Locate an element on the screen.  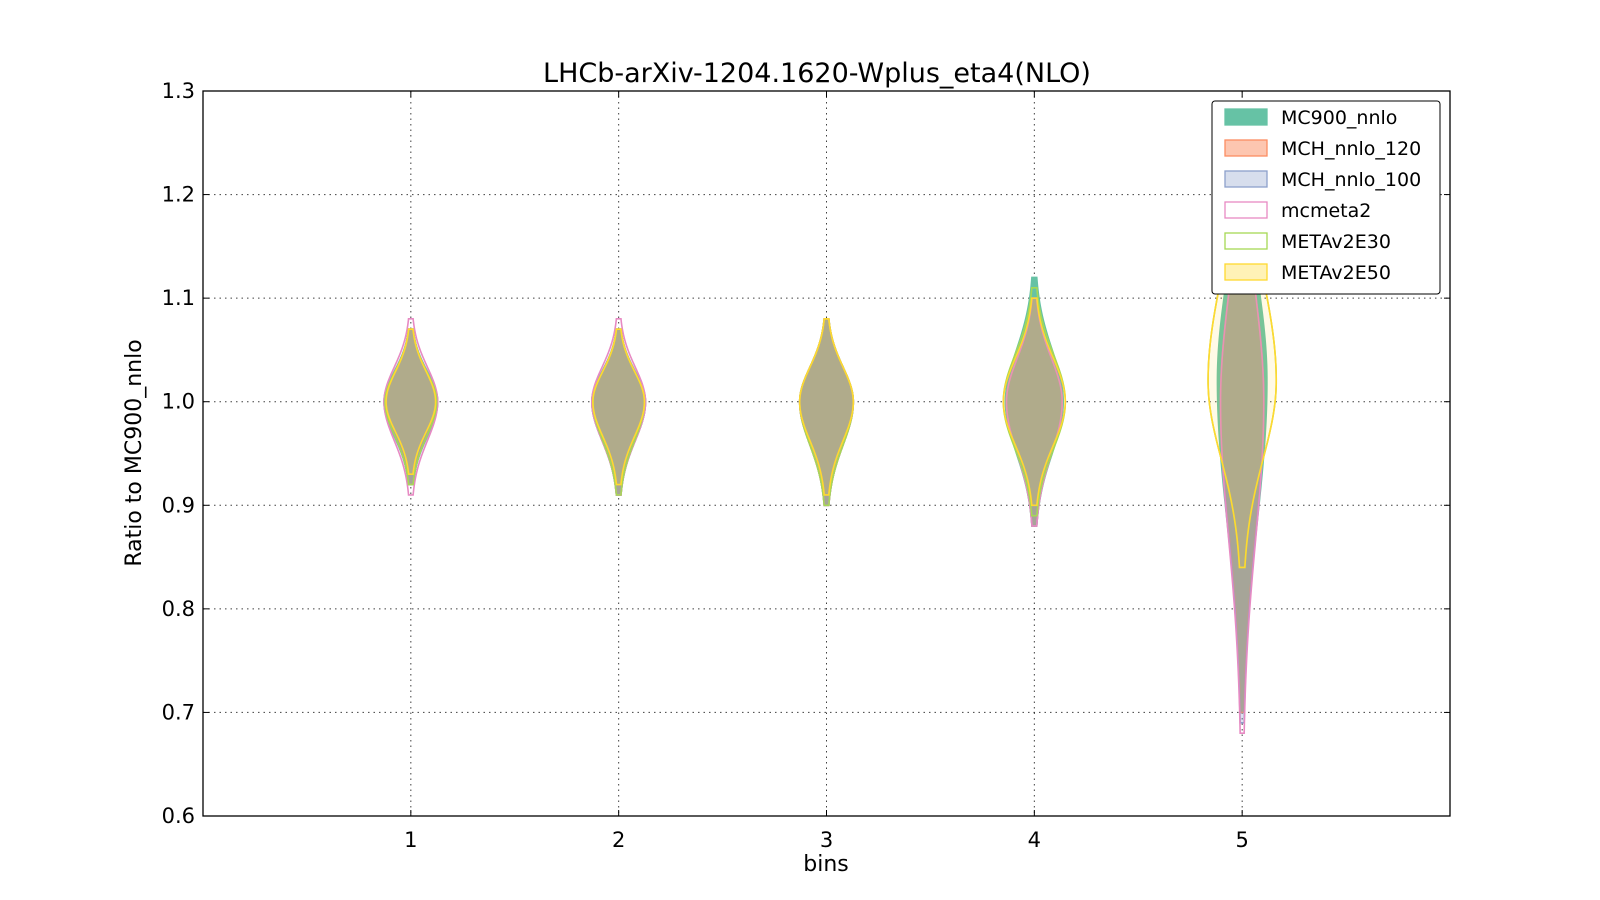
y-tick-label: 0.6 is located at coordinates (178, 816).